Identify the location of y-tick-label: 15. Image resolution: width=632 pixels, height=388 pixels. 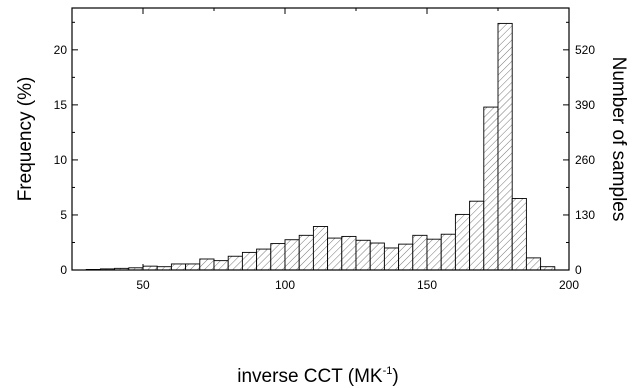
(61, 105).